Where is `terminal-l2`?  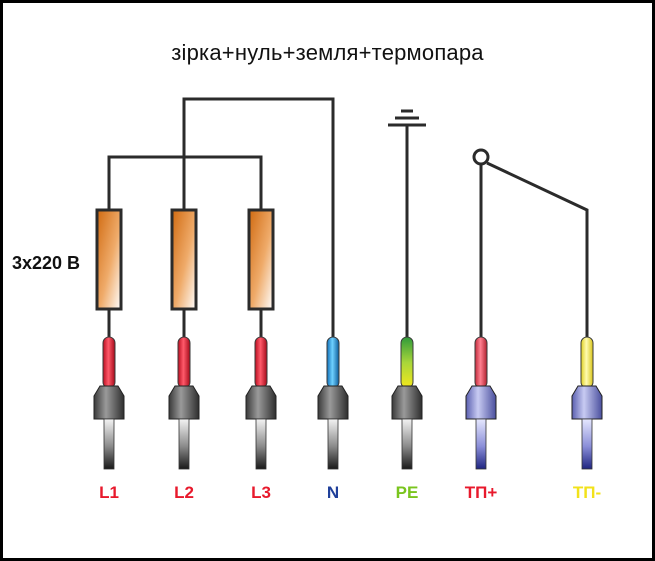
terminal-l2 is located at coordinates (184, 403).